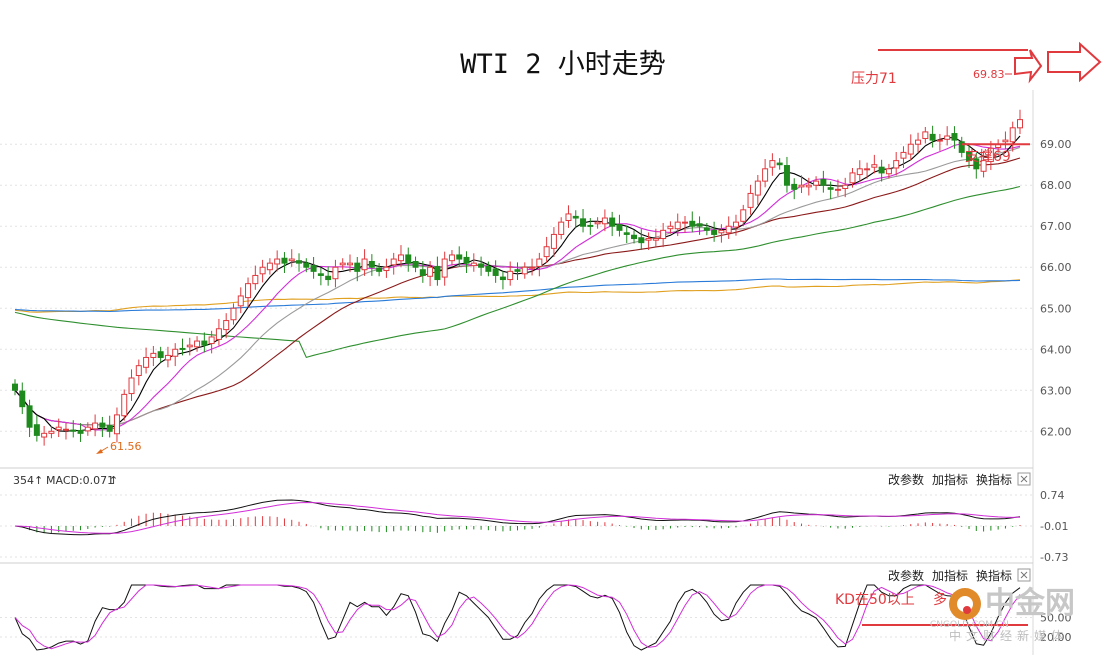 The width and height of the screenshot is (1102, 655). Describe the element at coordinates (1056, 349) in the screenshot. I see `y-tick-label: 64.00` at that location.